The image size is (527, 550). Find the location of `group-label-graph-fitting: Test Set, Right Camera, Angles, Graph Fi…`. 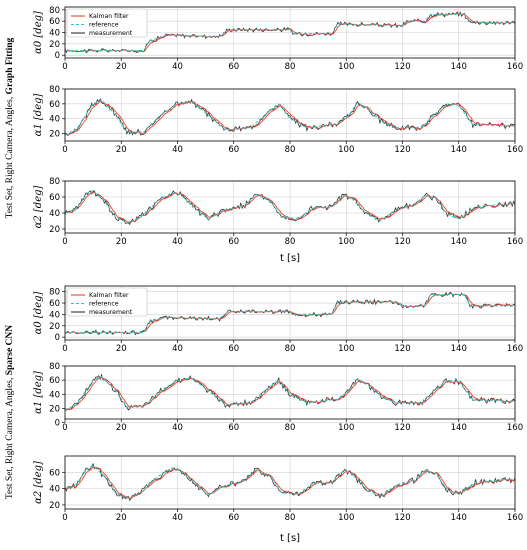

group-label-graph-fitting: Test Set, Right Camera, Angles, Graph Fi… is located at coordinates (10, 127).